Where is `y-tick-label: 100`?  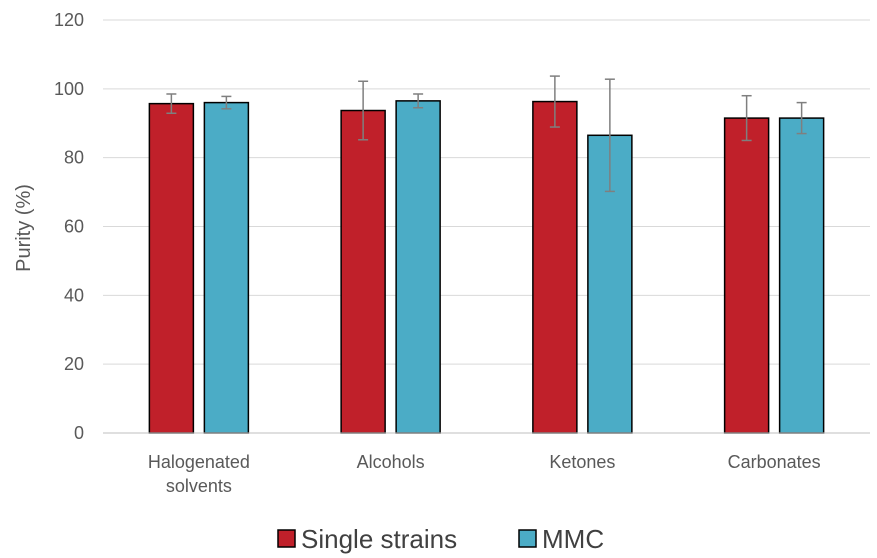
y-tick-label: 100 is located at coordinates (69, 89).